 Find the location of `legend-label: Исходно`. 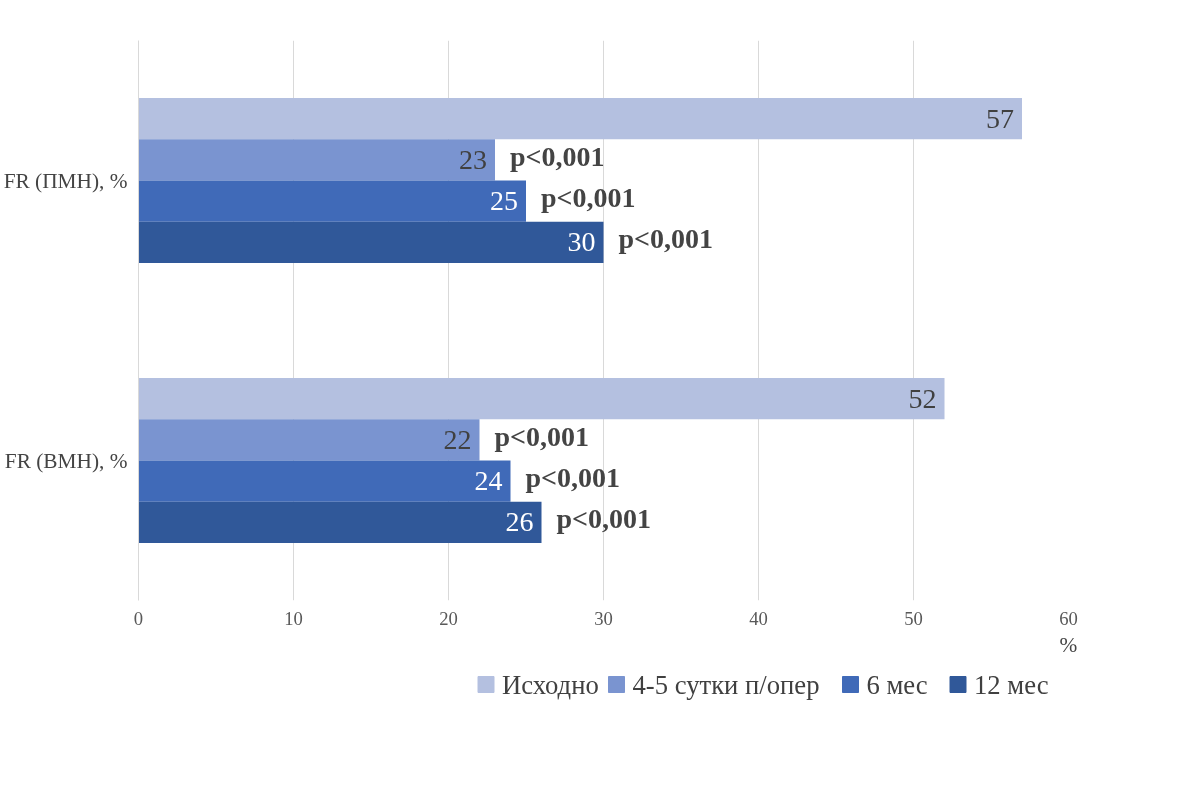

legend-label: Исходно is located at coordinates (550, 684).